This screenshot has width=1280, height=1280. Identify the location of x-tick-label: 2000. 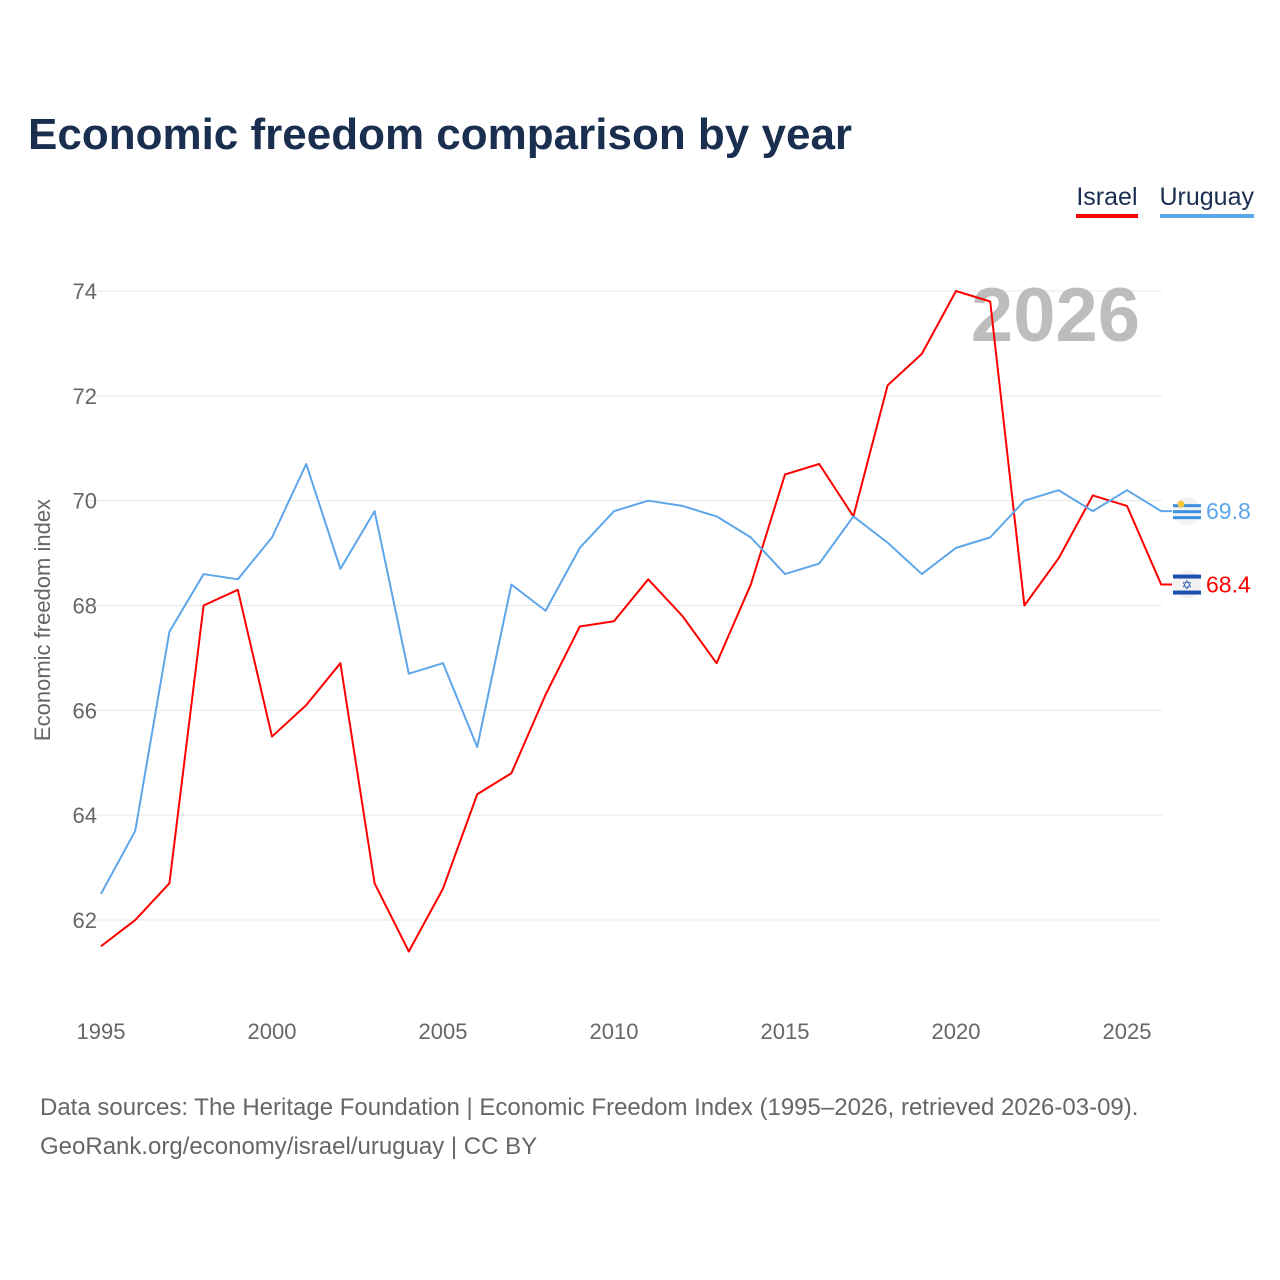
(272, 1031).